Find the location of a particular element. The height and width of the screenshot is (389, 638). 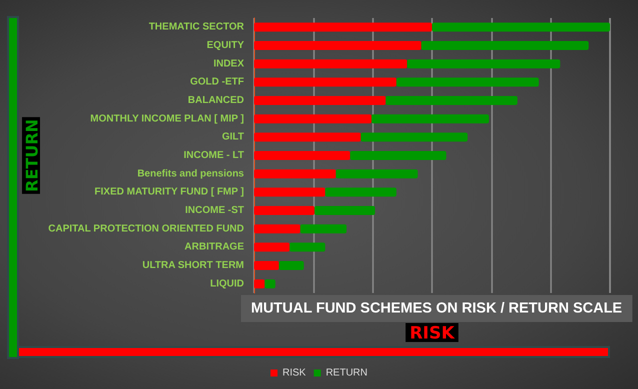

y-tick-label: CAPITAL PROTECTION ORIENTED FUND is located at coordinates (146, 228).